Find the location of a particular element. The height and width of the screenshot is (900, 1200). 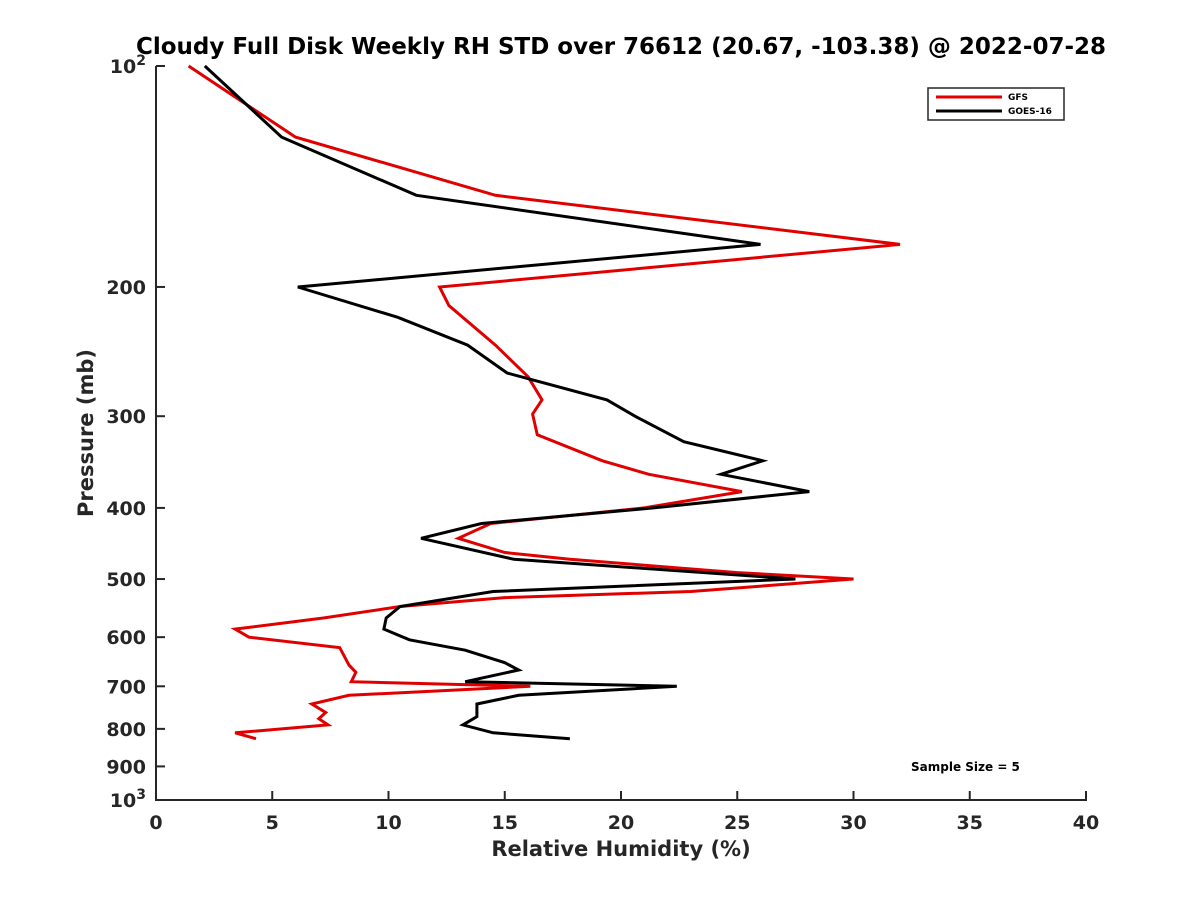

y-tick-label: 300 is located at coordinates (126, 417).